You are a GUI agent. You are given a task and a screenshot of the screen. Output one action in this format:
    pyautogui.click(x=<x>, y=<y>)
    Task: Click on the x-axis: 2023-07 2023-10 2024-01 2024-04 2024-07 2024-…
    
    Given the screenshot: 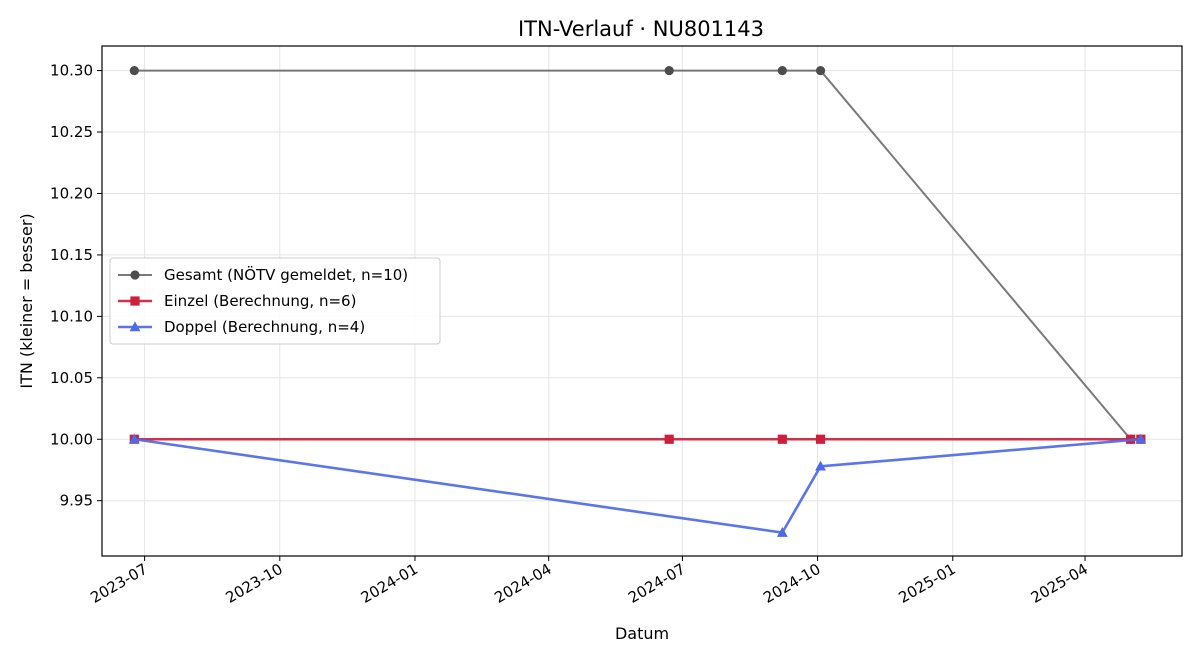 What is the action you would take?
    pyautogui.click(x=589, y=581)
    